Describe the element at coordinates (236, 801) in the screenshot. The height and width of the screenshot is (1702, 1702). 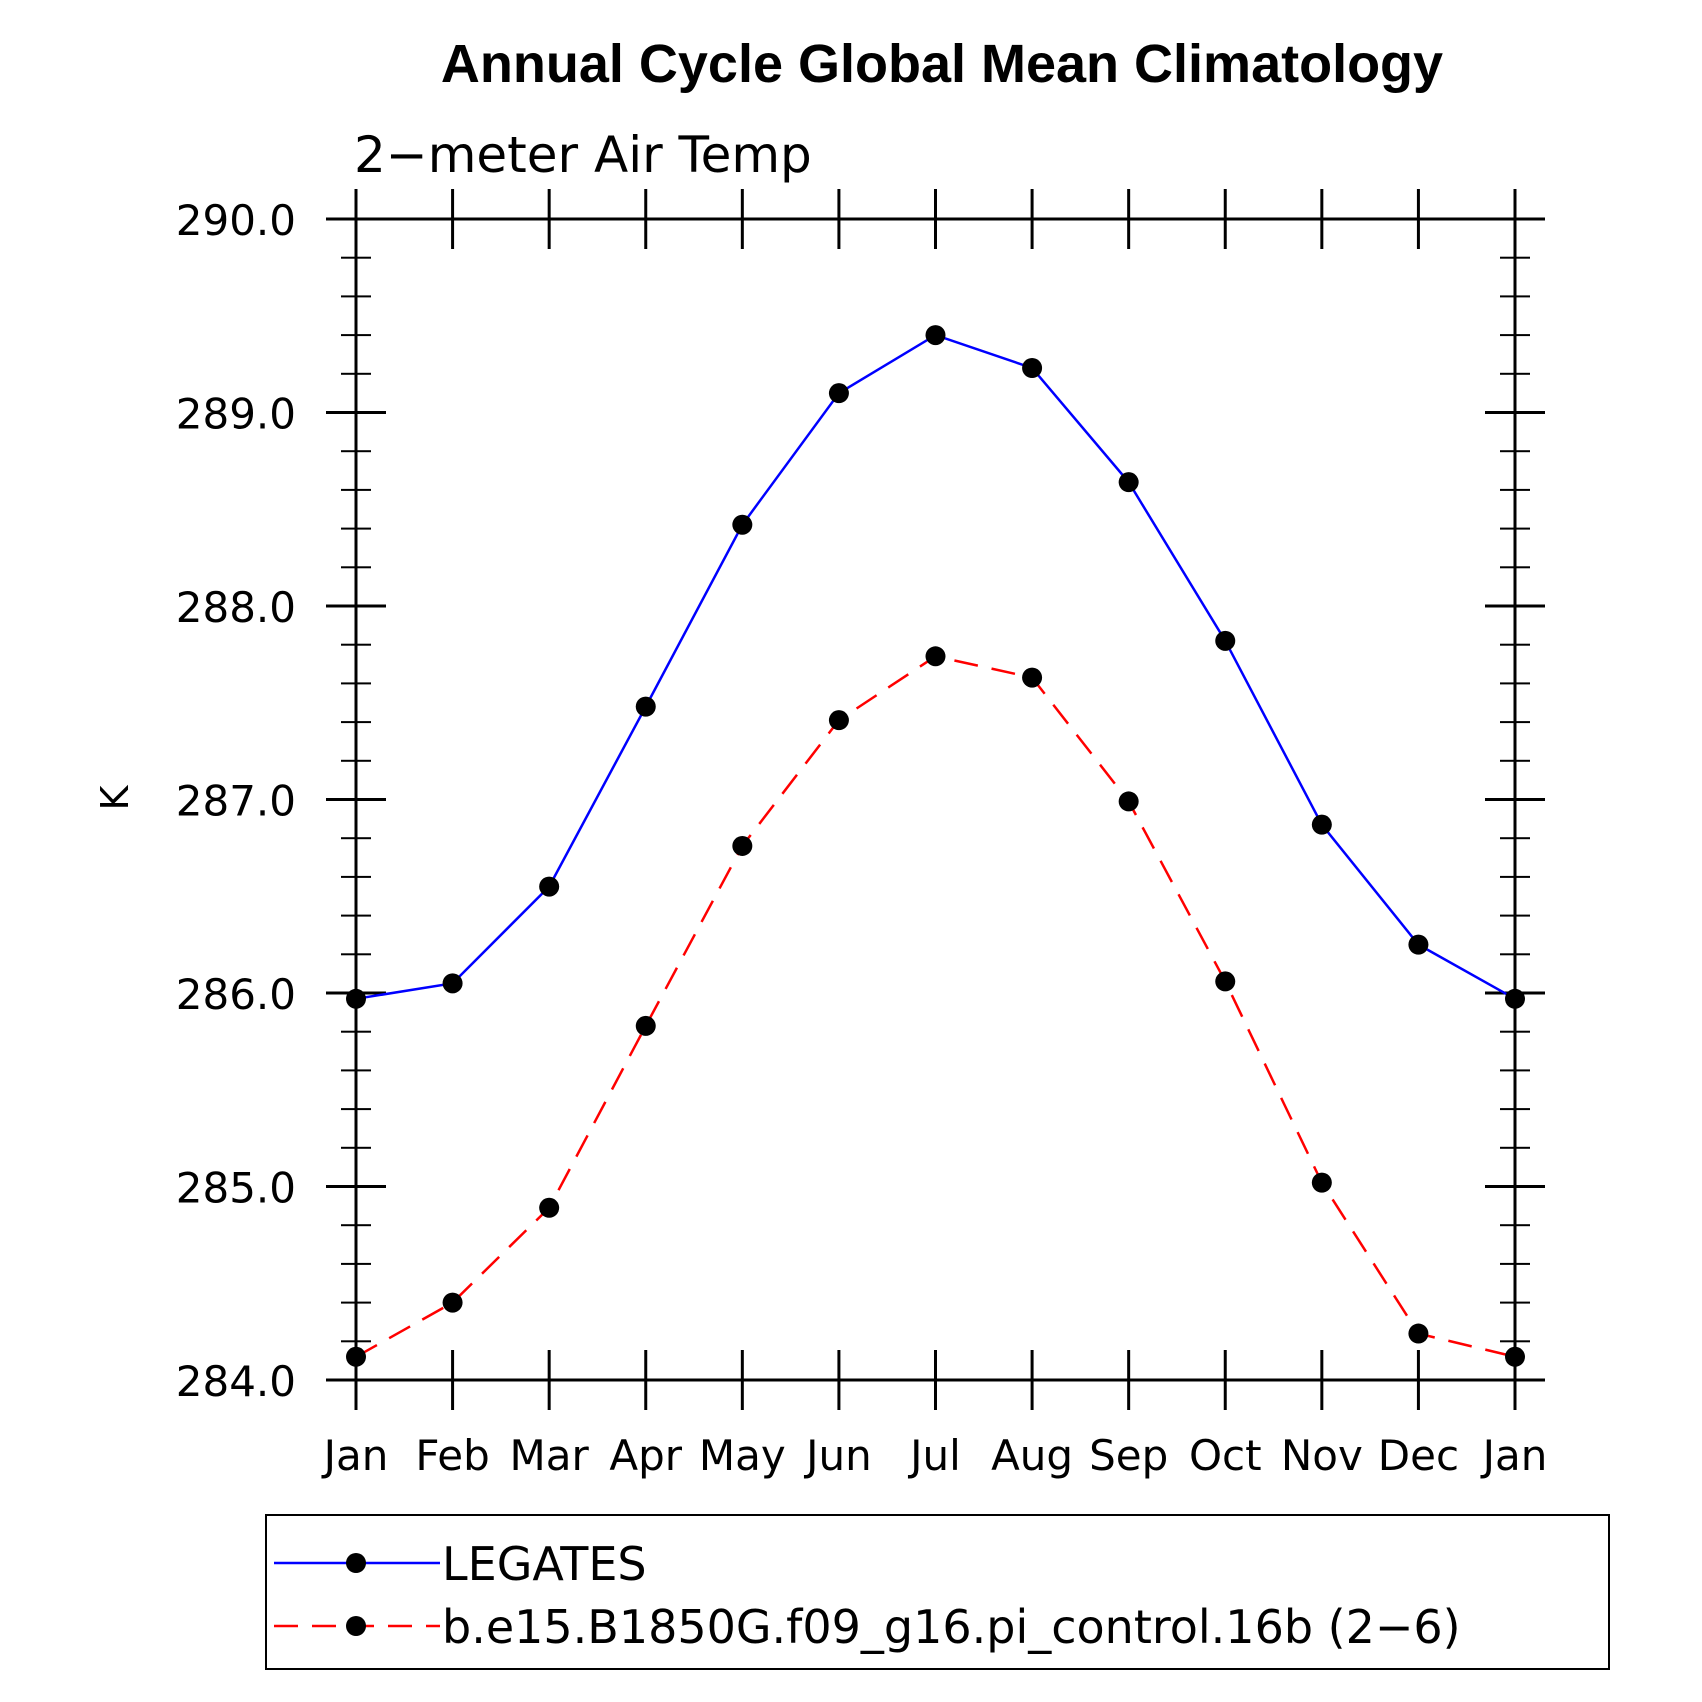
I see `y-tick-label: 287.0` at that location.